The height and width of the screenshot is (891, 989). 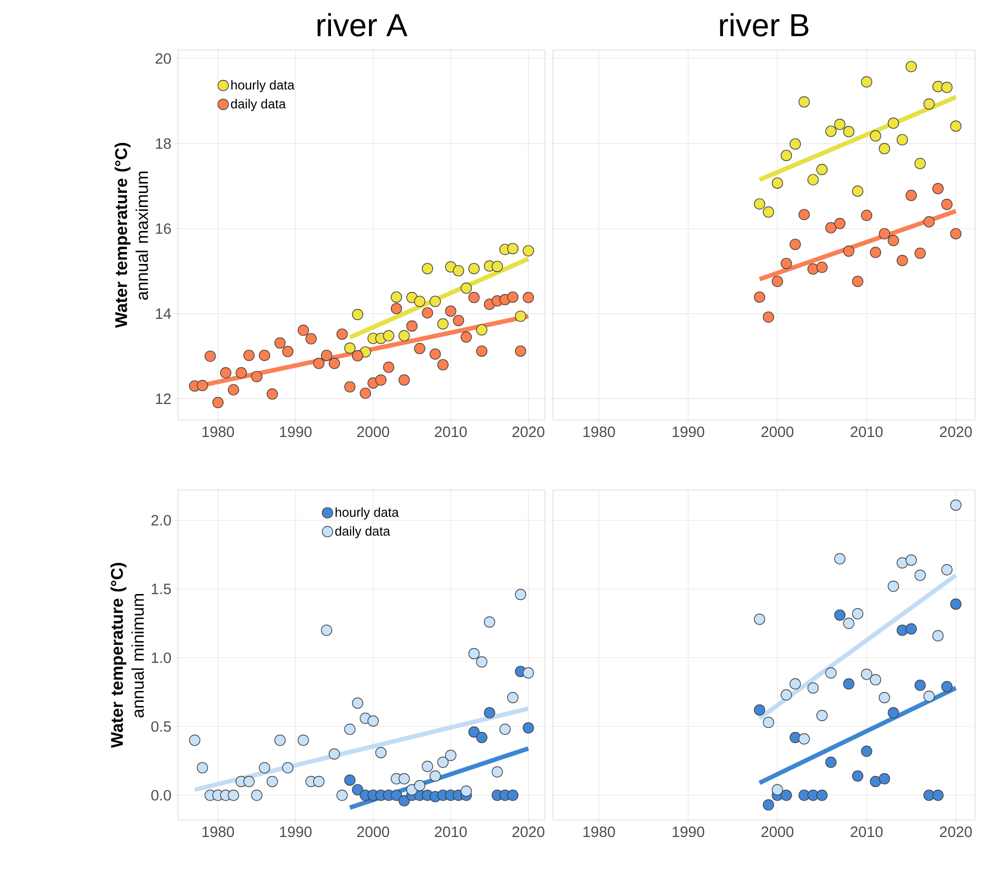 I want to click on y-tick-label: 2.0, so click(x=161, y=520).